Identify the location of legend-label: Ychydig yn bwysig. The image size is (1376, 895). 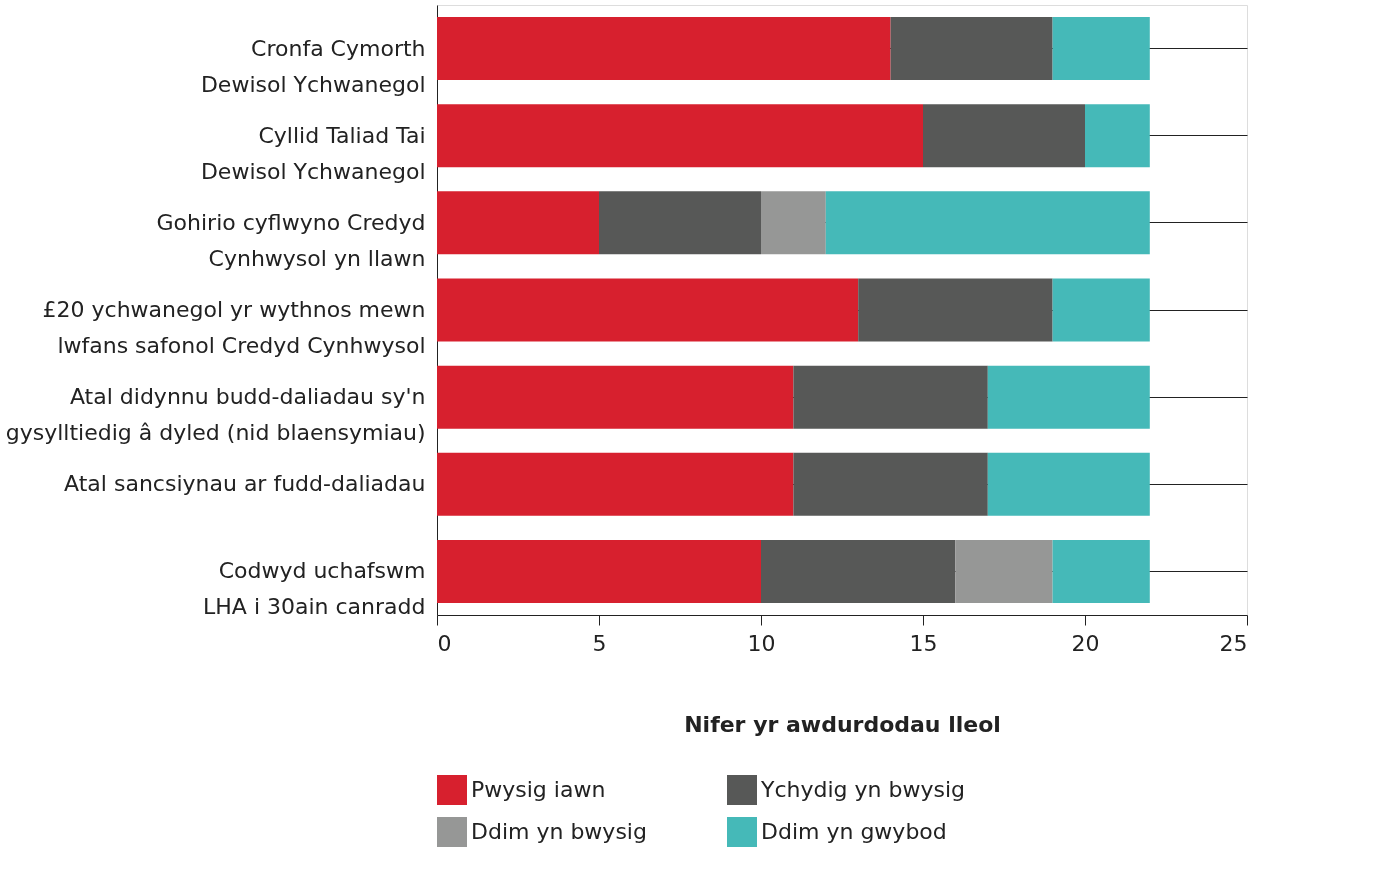
(863, 789).